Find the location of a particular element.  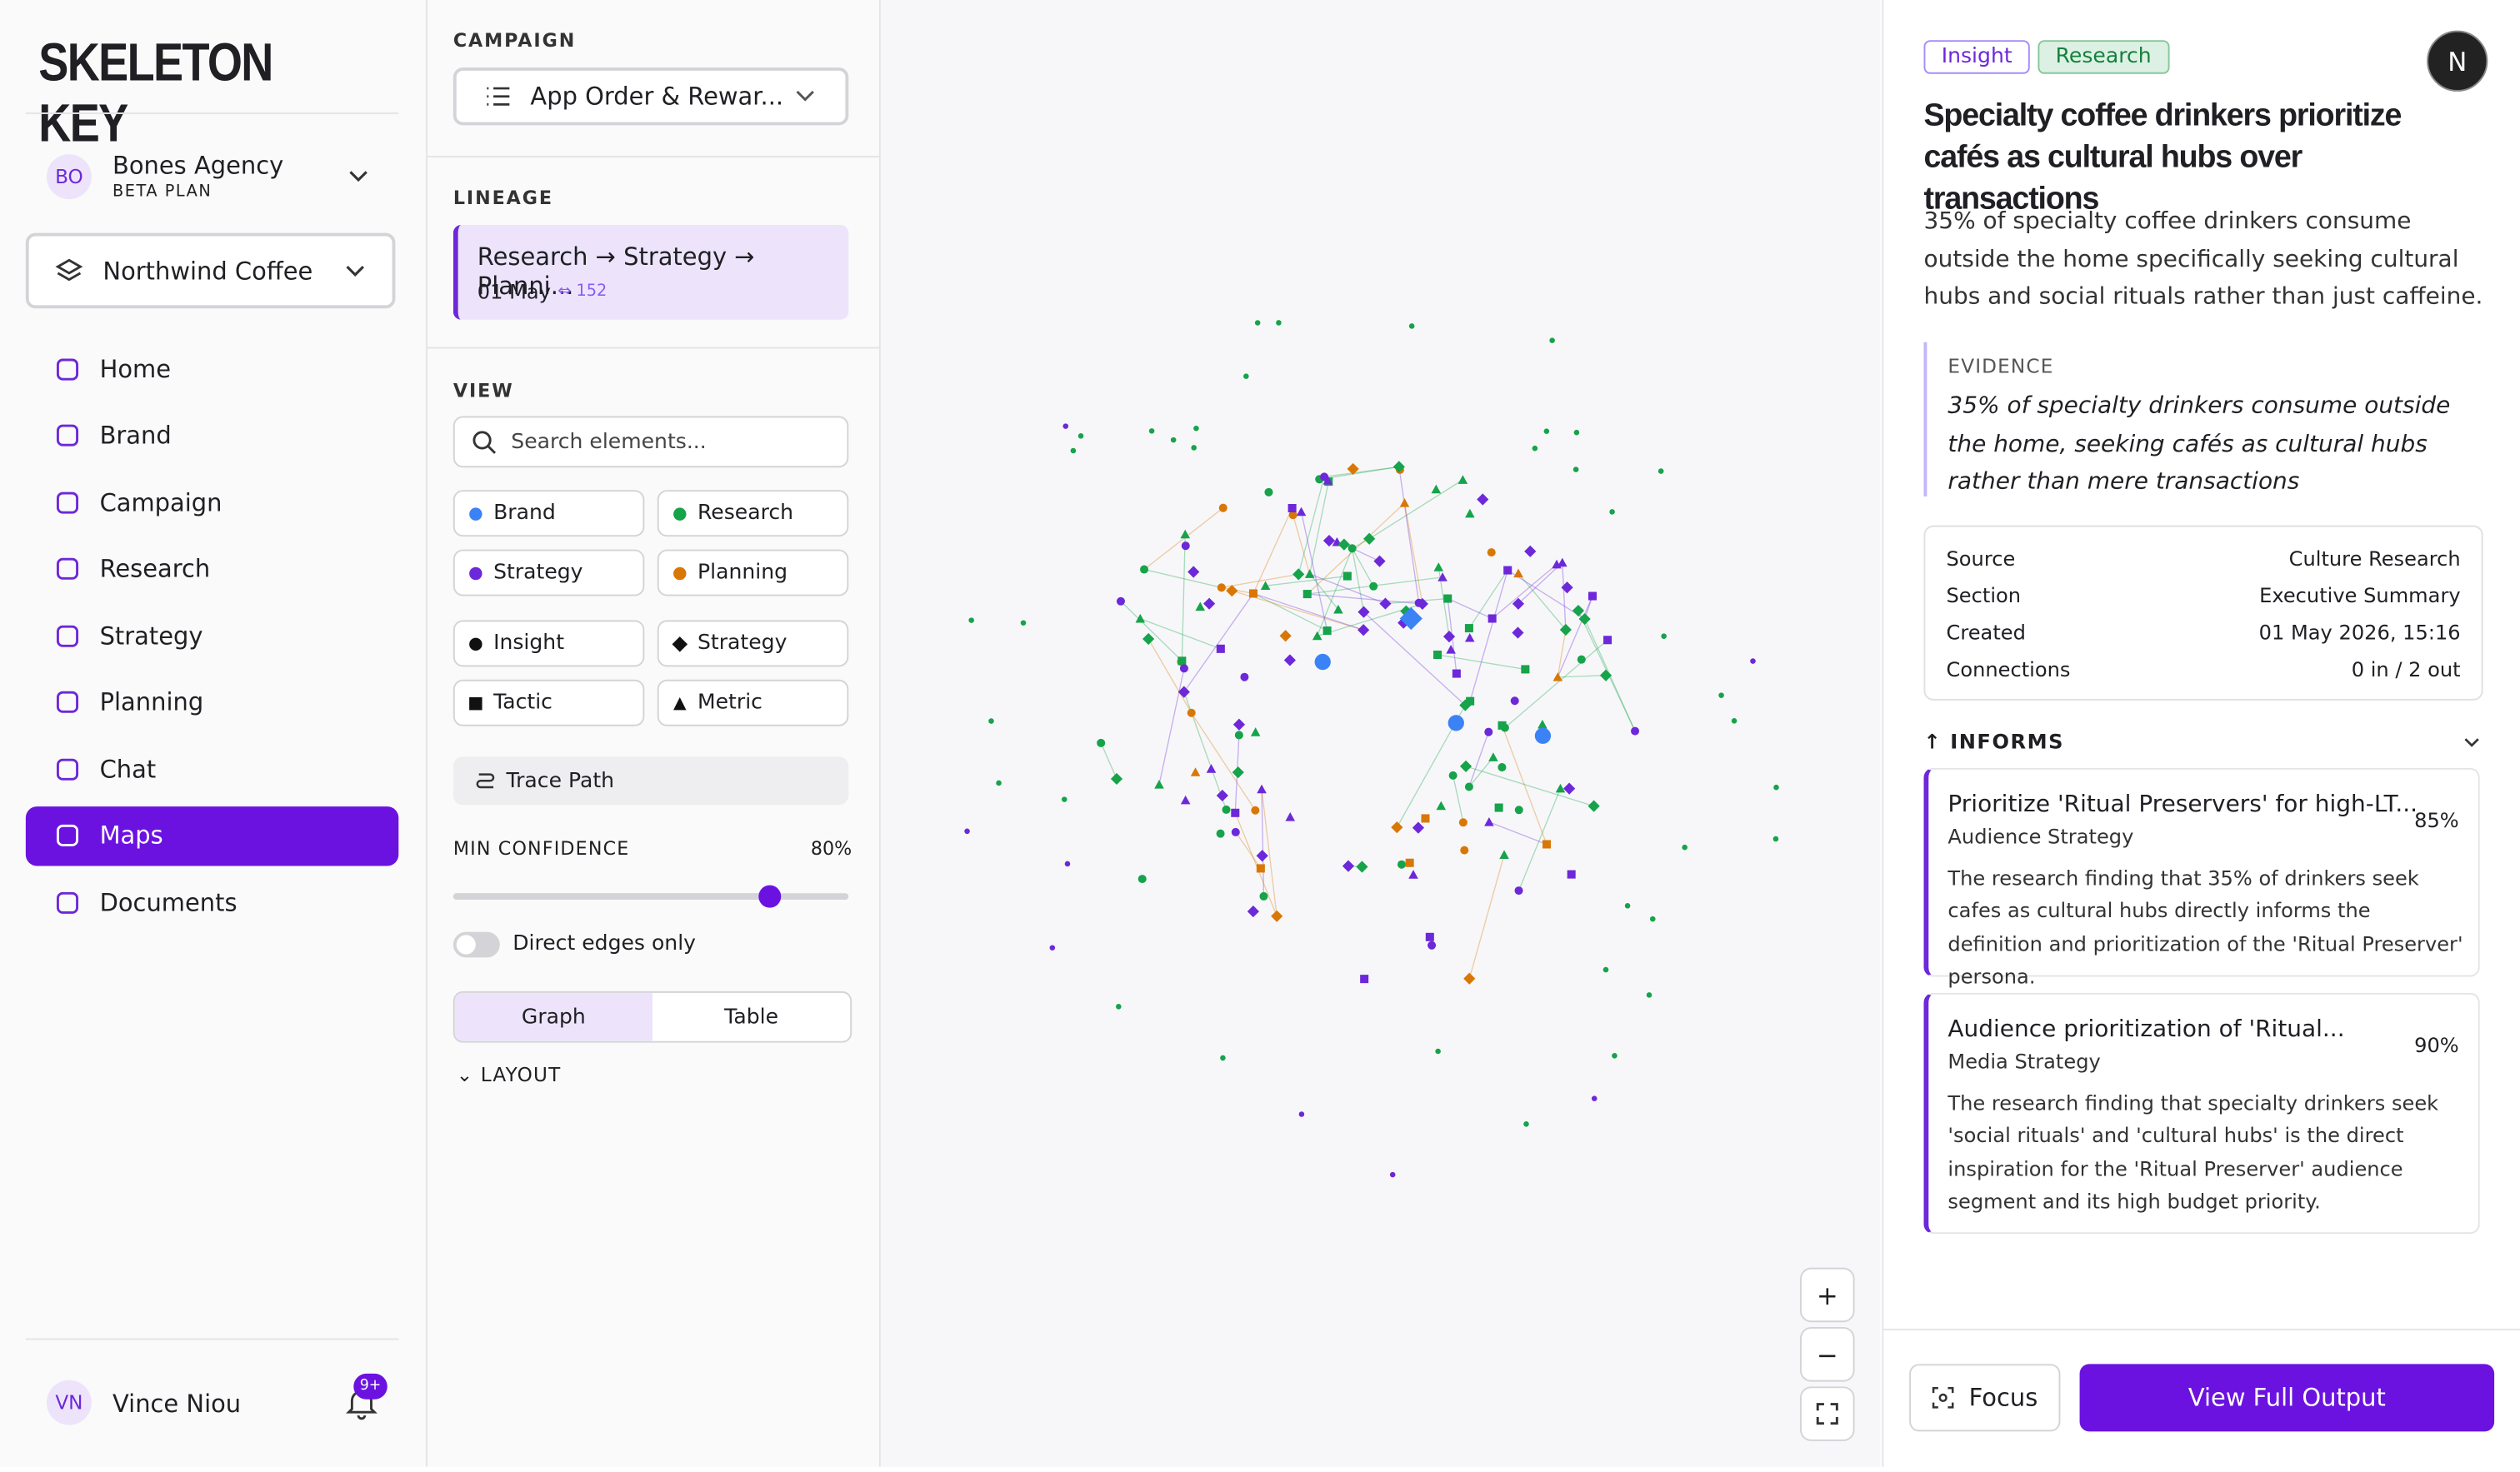

focus-button: Focus is located at coordinates (1985, 1398).